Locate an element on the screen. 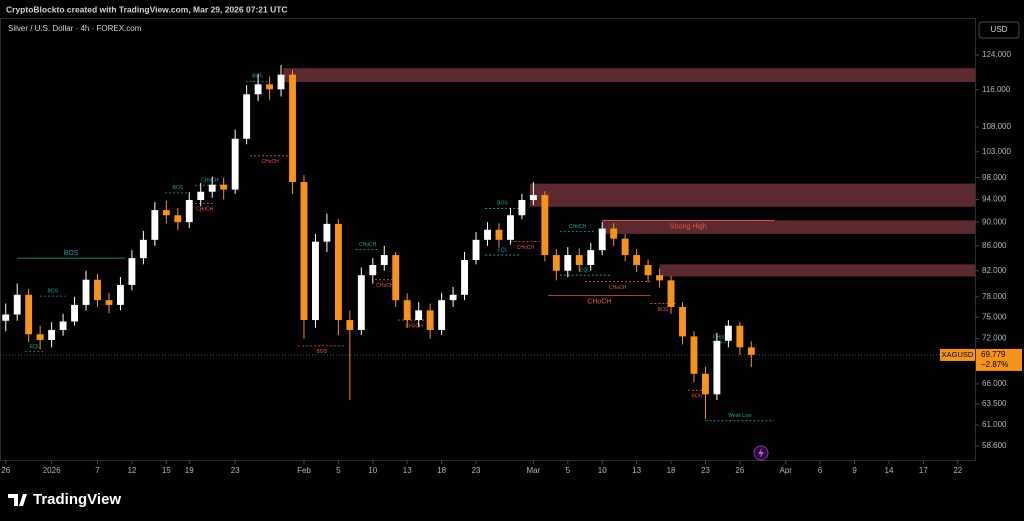  y-tick-label: 116.000 is located at coordinates (996, 89).